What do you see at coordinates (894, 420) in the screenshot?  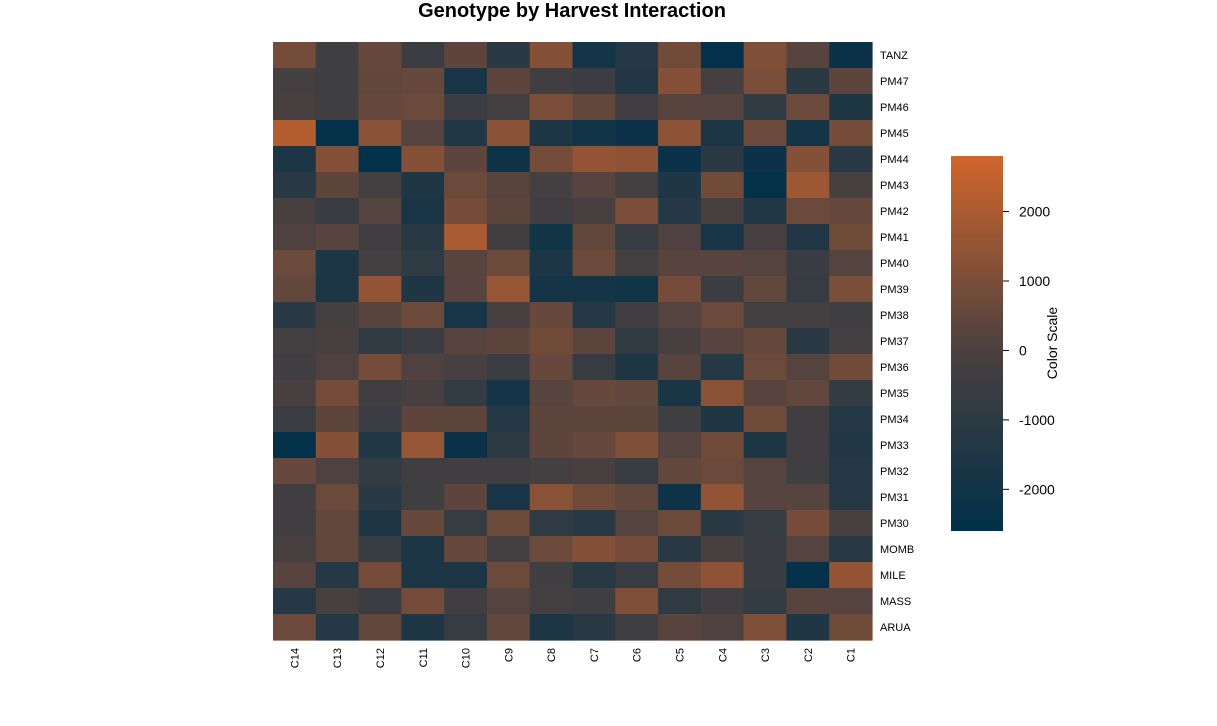 I see `row-label: PM34` at bounding box center [894, 420].